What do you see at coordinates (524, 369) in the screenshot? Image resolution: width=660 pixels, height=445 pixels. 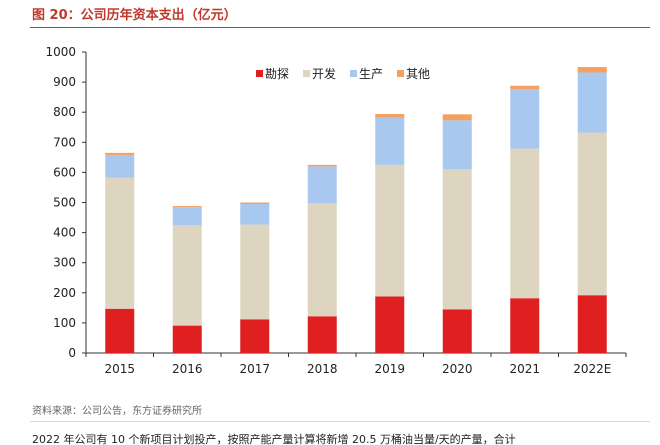 I see `x-tick-label: 2021` at bounding box center [524, 369].